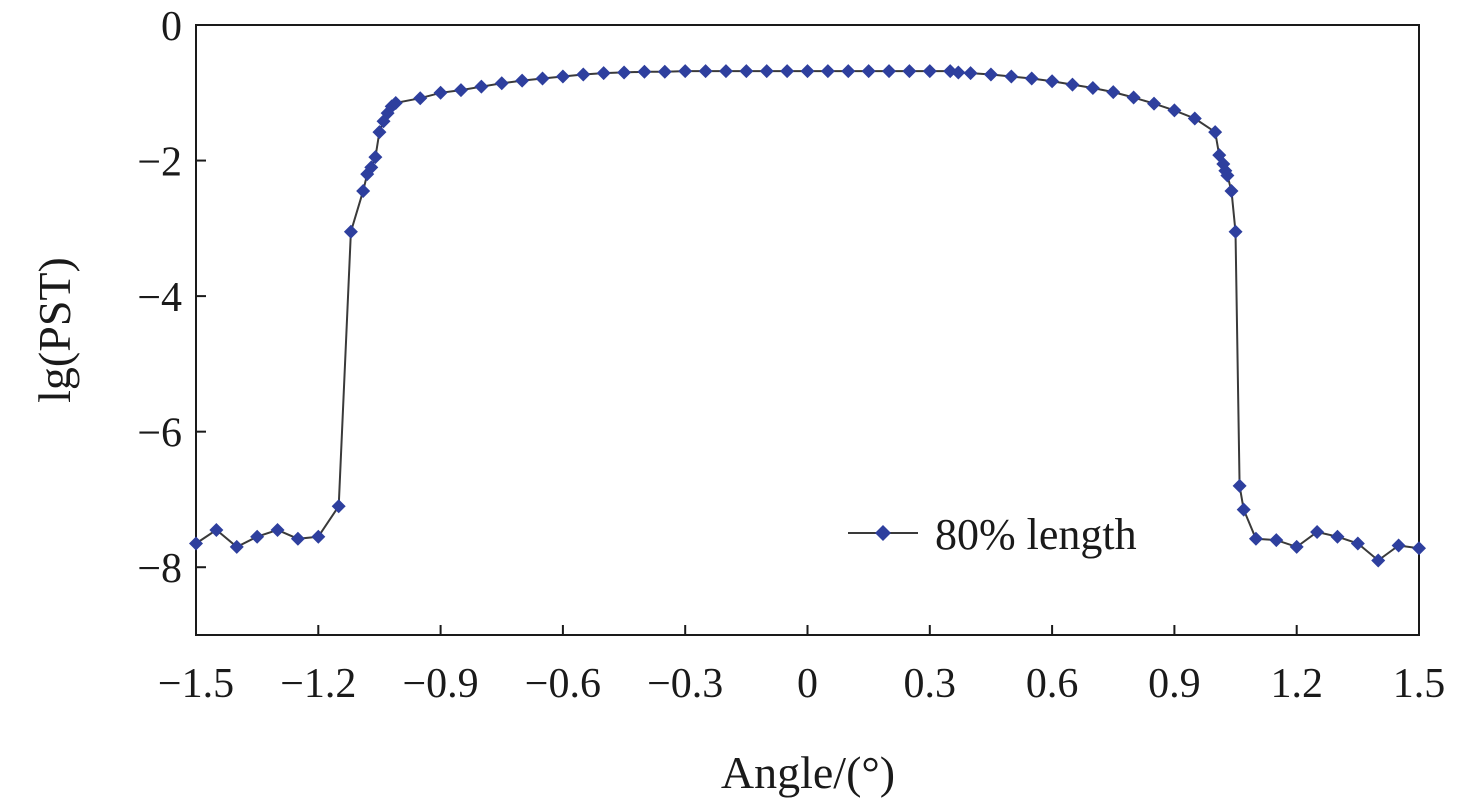 The image size is (1476, 805). I want to click on x-tick-label: −1.5, so click(196, 684).